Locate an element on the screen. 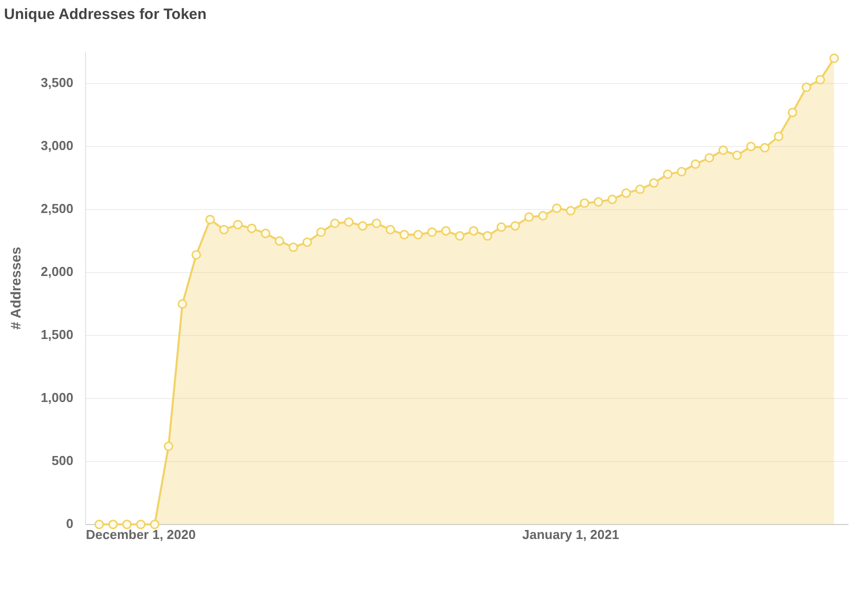  chart-title: Unique Addresses for Token is located at coordinates (105, 15).